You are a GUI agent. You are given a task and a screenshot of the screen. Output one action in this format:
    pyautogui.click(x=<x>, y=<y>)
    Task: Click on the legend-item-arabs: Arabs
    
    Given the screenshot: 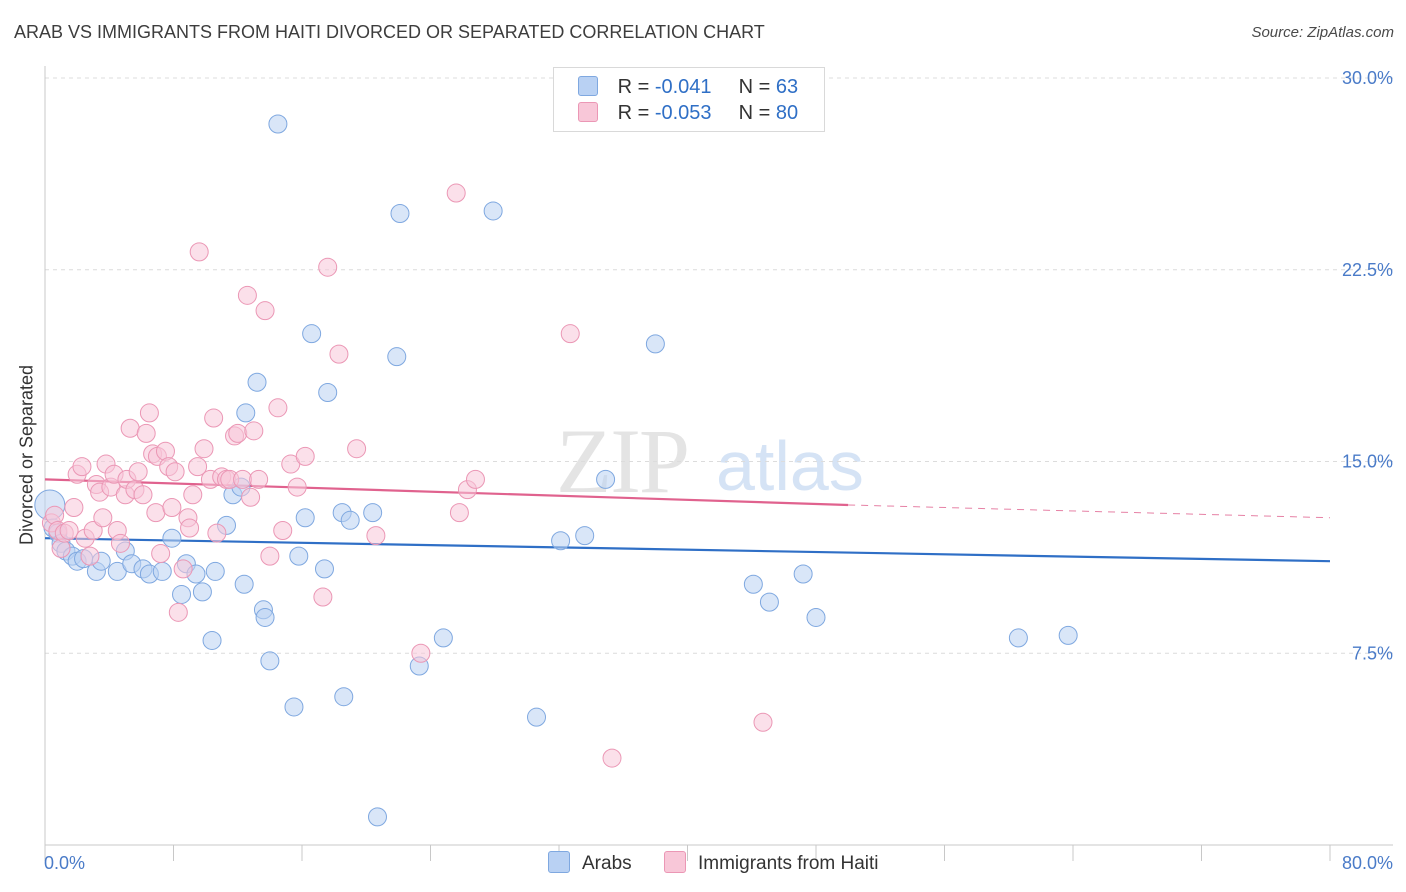 What is the action you would take?
    pyautogui.click(x=590, y=863)
    